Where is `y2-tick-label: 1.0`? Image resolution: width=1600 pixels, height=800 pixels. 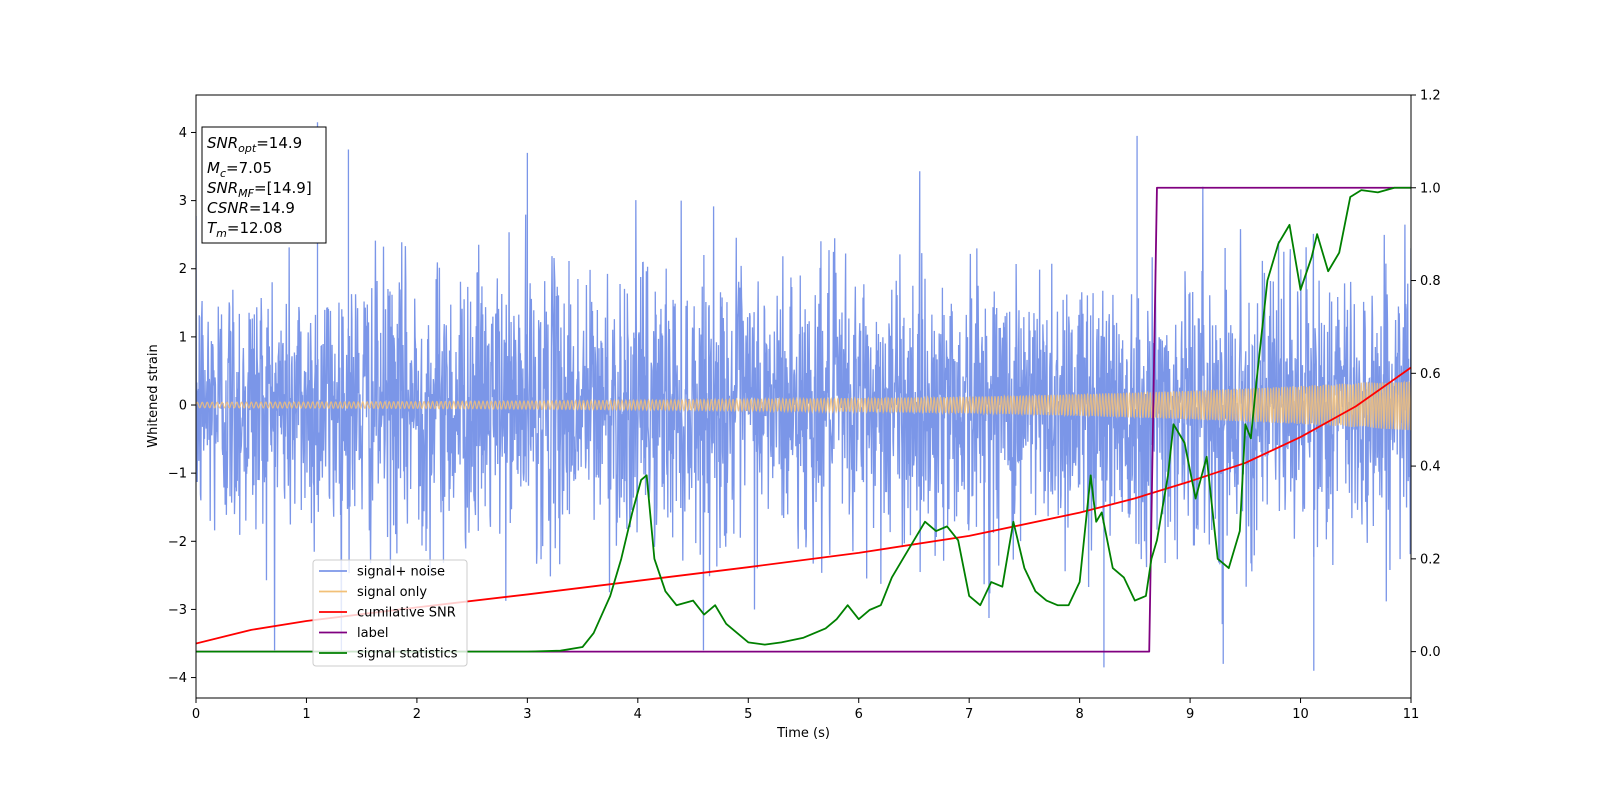
y2-tick-label: 1.0 is located at coordinates (1430, 188).